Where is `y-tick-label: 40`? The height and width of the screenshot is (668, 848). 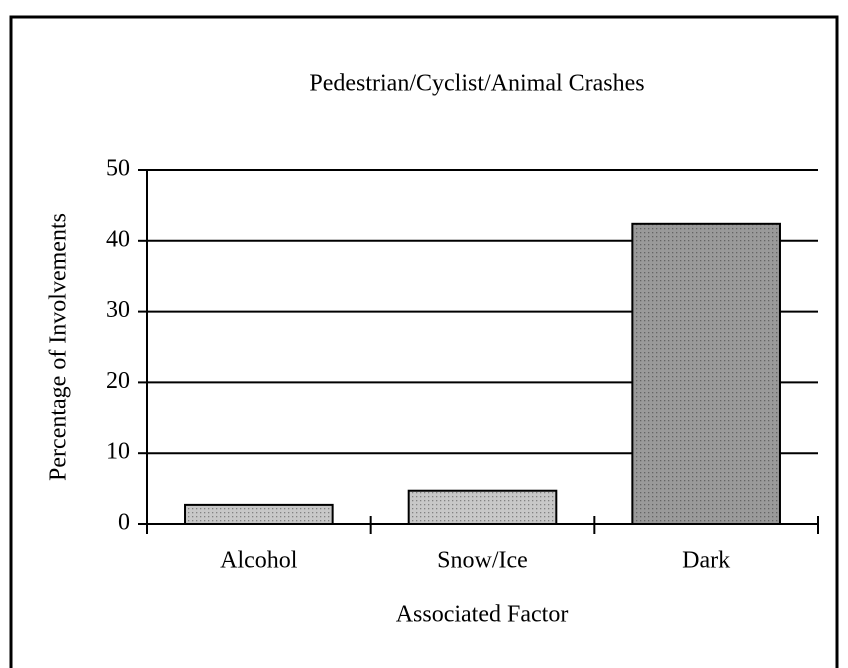
y-tick-label: 40 is located at coordinates (118, 239).